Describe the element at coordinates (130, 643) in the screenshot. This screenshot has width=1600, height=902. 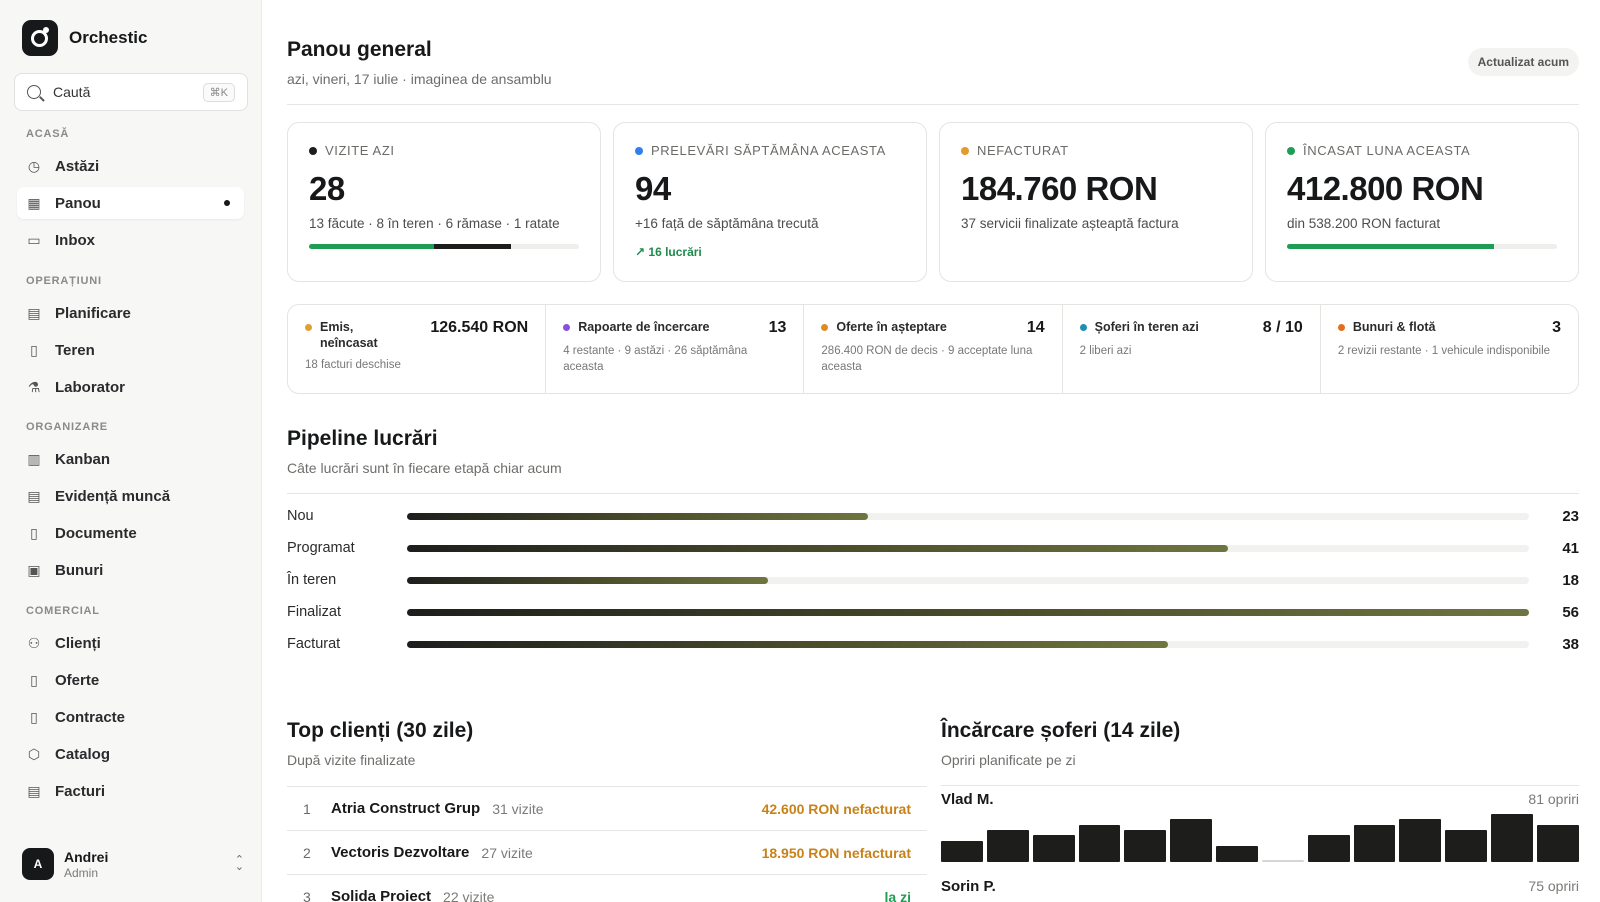
I see `sidebar-item: ⚇ Clienți` at that location.